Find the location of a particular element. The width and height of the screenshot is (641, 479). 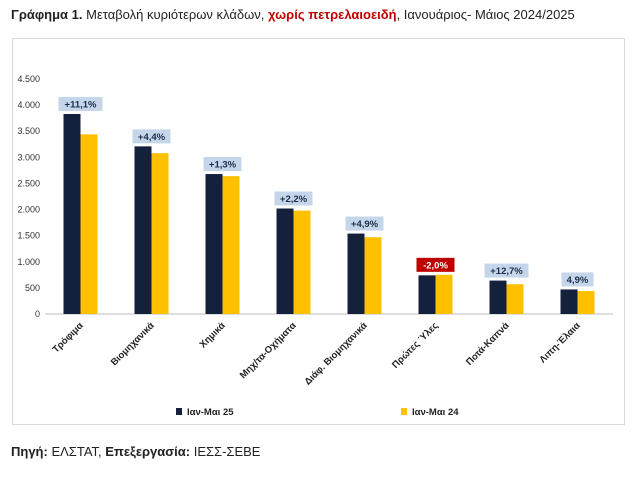

source-value: ΕΛΣΤΑΤ, is located at coordinates (76, 451).